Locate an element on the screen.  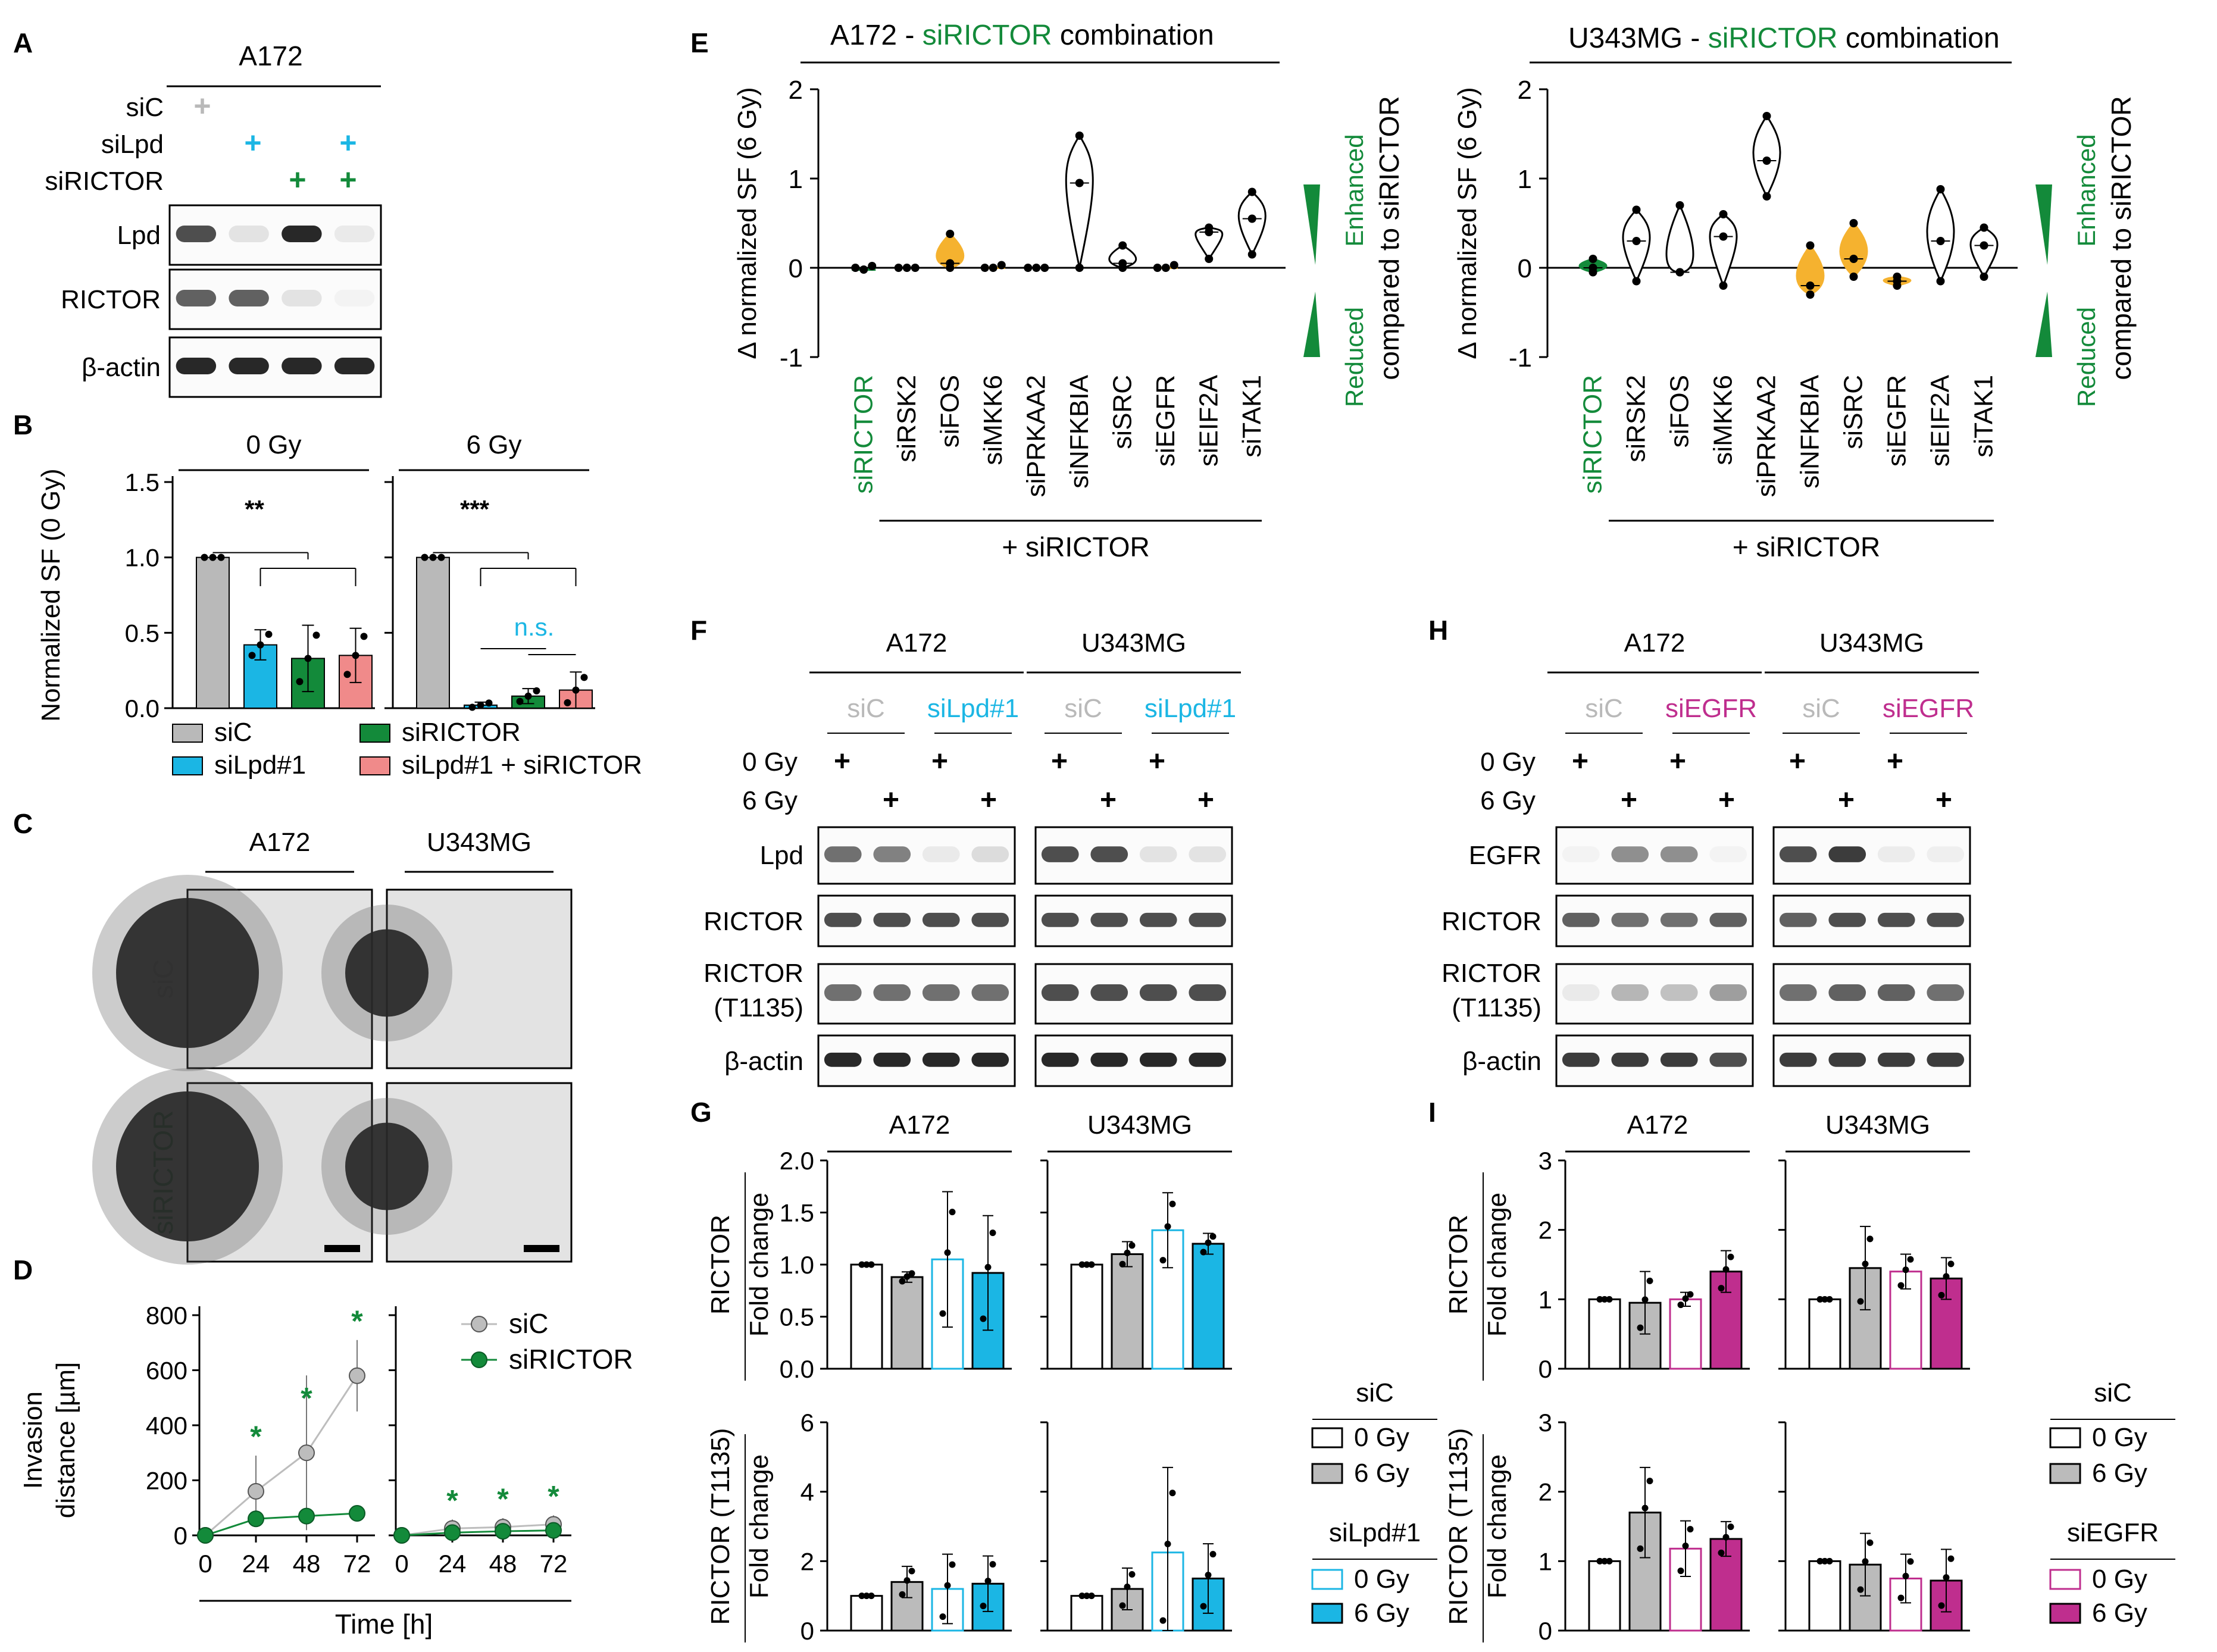
x-tick-label: siTAK1 is located at coordinates (1252, 416).